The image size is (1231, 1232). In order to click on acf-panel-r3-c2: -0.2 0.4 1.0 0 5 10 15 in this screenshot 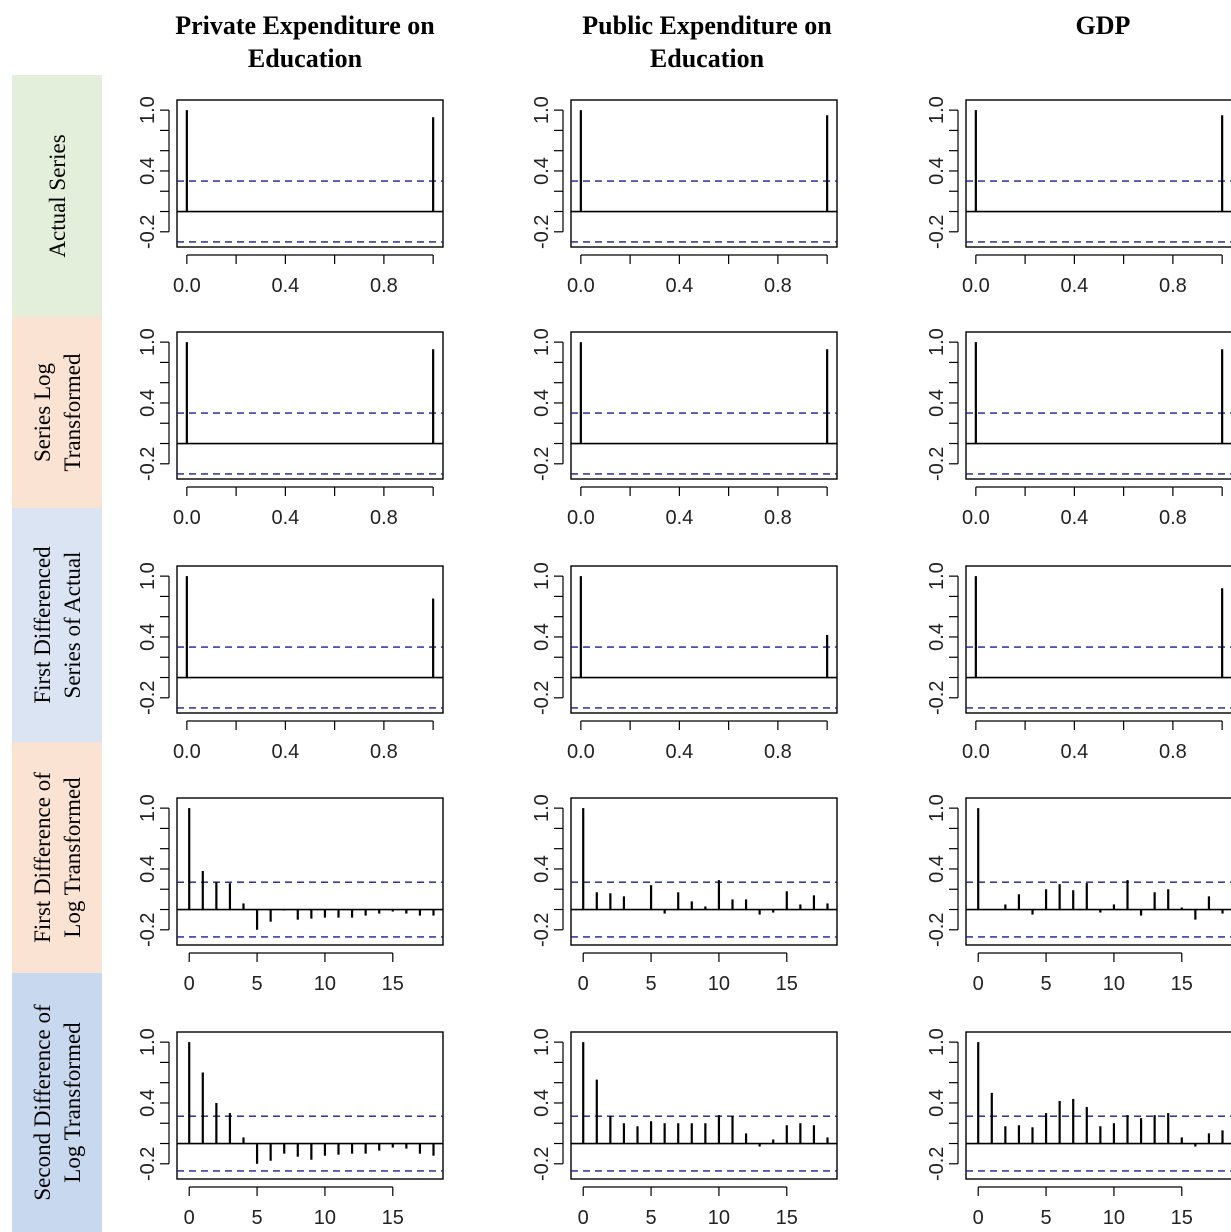, I will do `click(1078, 894)`.